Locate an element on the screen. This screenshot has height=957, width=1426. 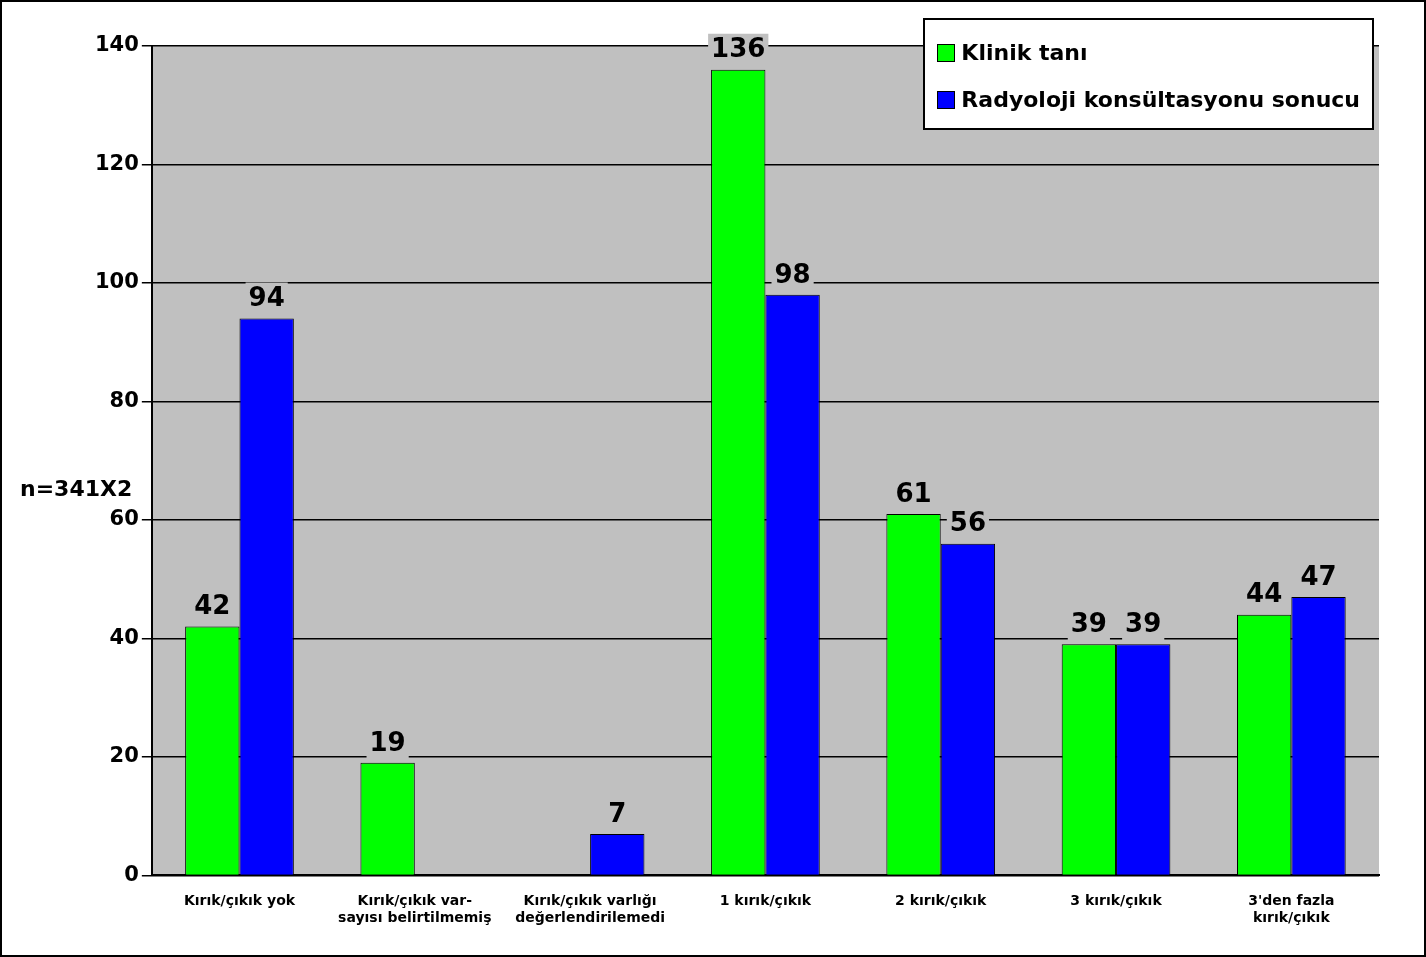
data-label: 42 is located at coordinates (212, 605).